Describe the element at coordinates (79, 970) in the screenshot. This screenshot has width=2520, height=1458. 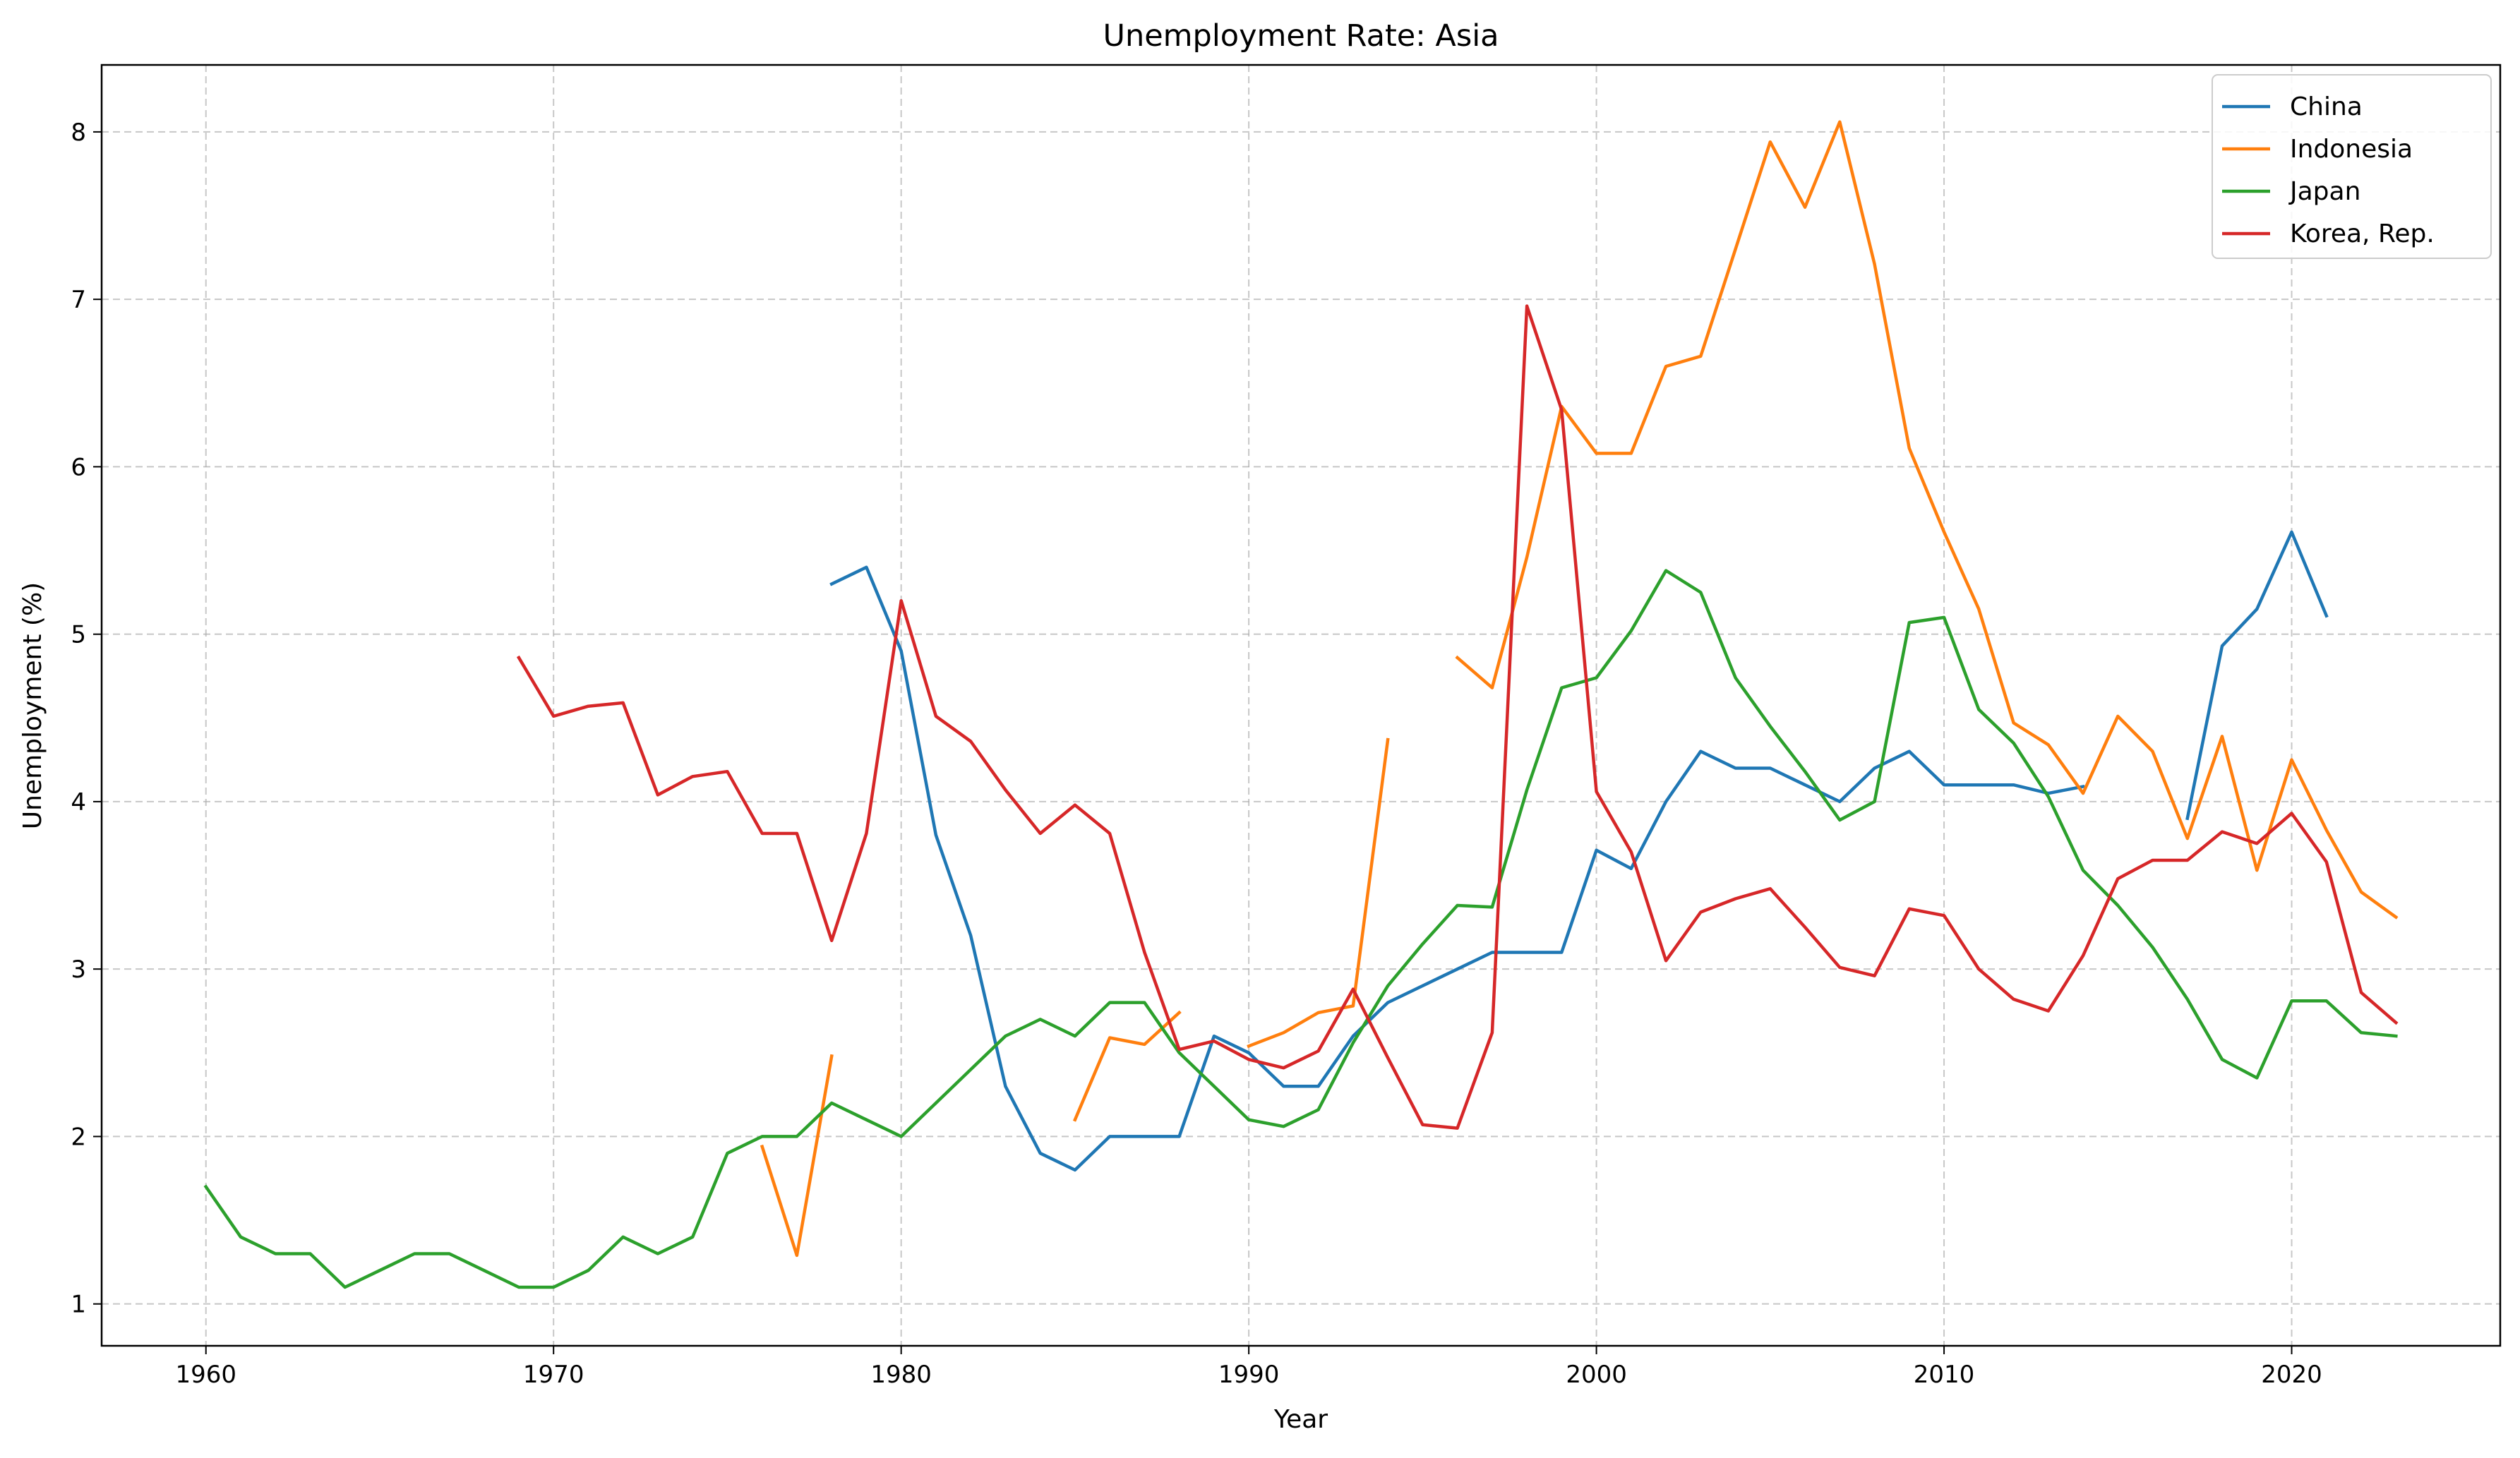
I see `y-tick-label: 3` at that location.